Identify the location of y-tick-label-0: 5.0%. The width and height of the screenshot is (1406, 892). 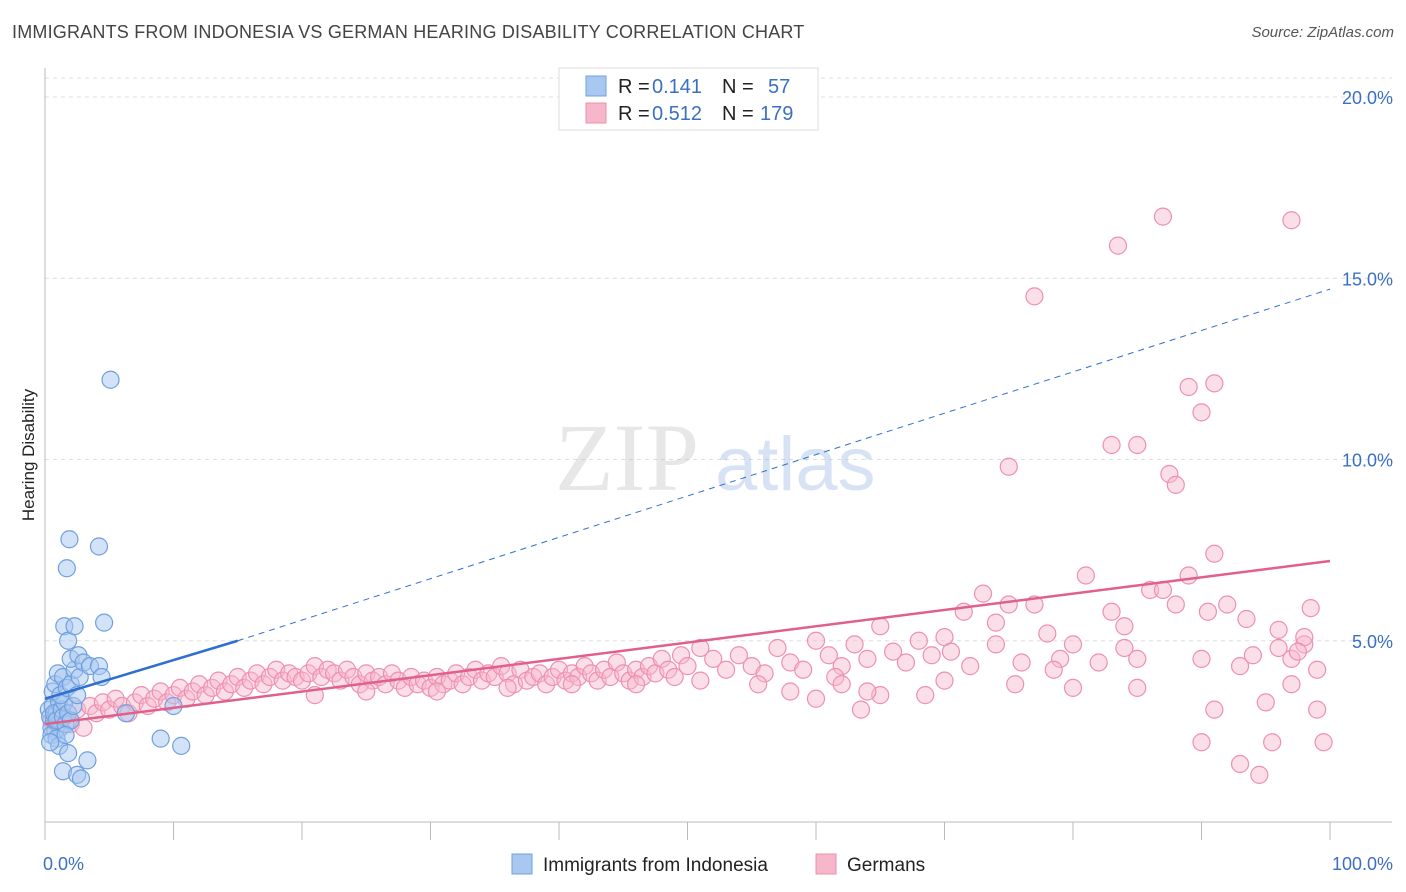
(1372, 642).